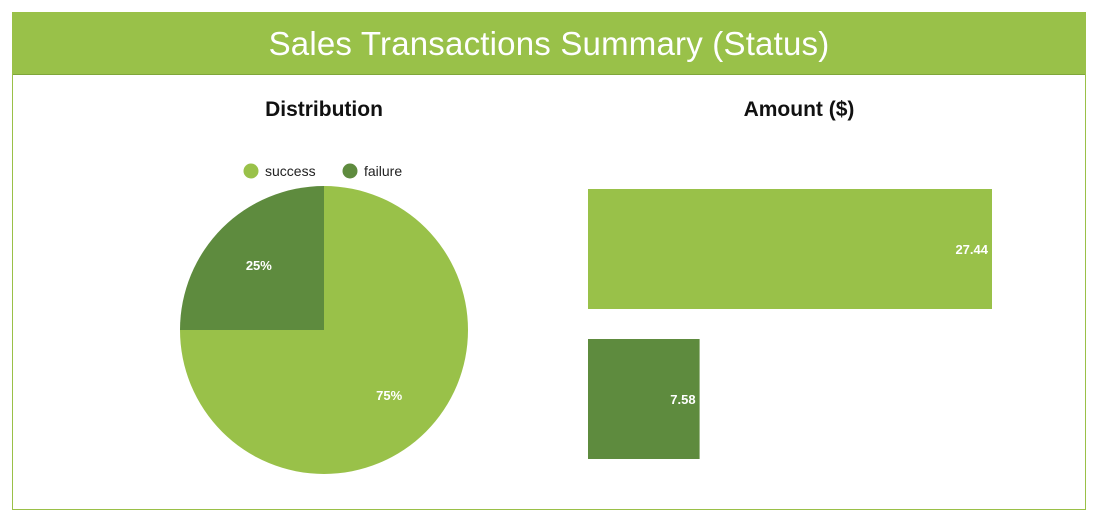  What do you see at coordinates (350, 171) in the screenshot?
I see `legend-swatch-failure` at bounding box center [350, 171].